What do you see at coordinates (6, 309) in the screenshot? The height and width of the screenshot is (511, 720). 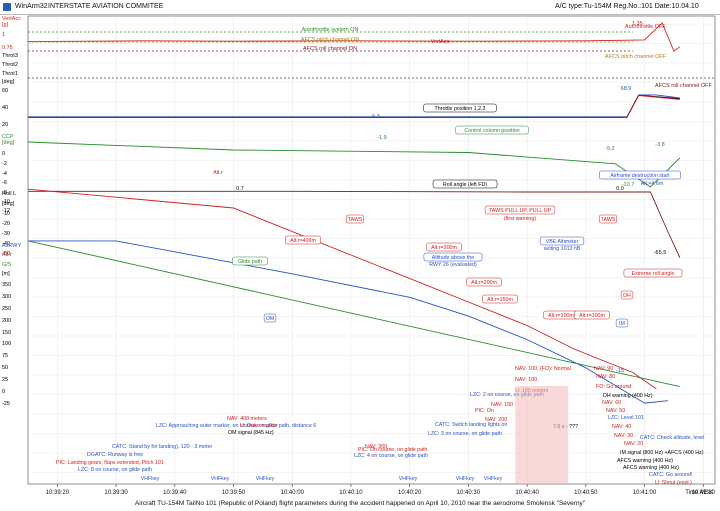 I see `y-axis-label: 250` at bounding box center [6, 309].